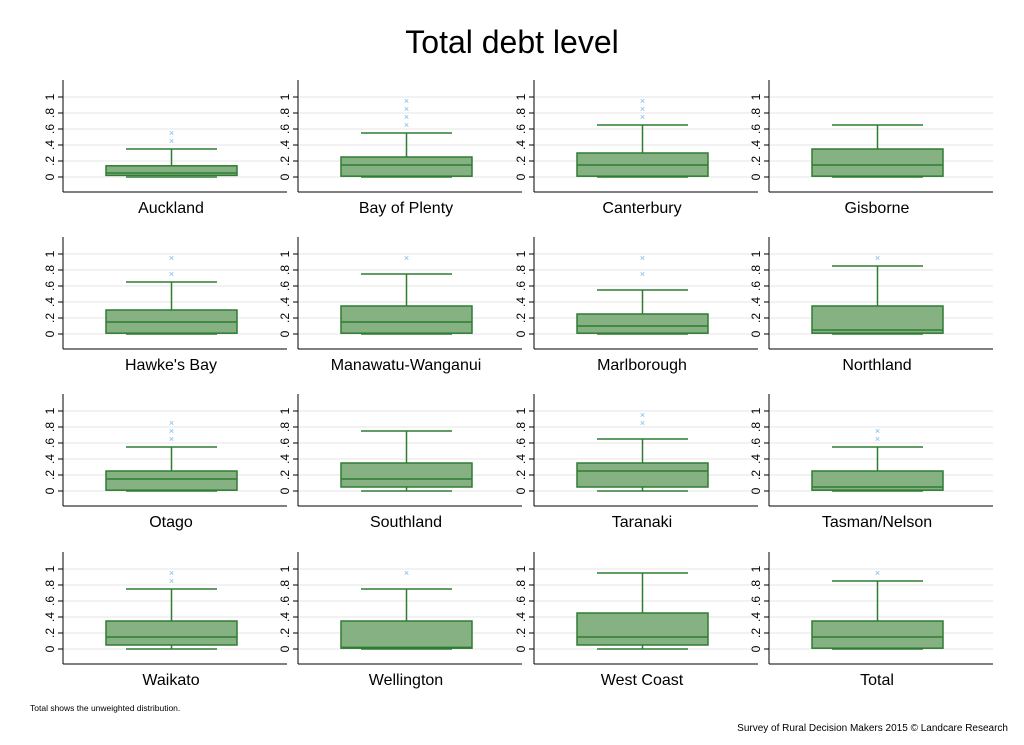  Describe the element at coordinates (171, 365) in the screenshot. I see `panel-label: Hawke's Bay` at that location.